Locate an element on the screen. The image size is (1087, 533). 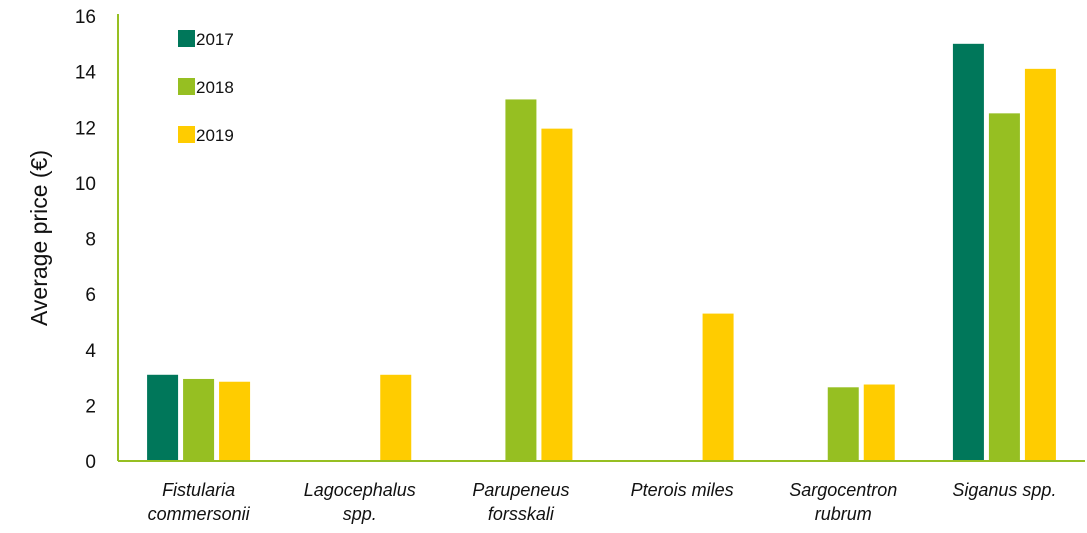
legend-swatch-2019 is located at coordinates (186, 134).